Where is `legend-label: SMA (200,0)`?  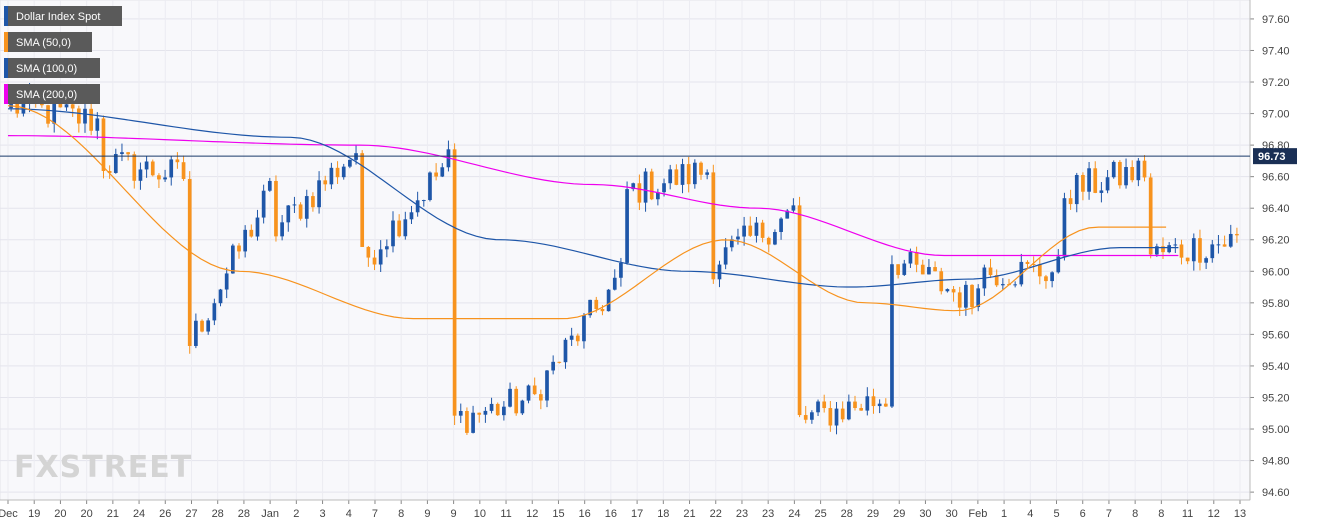
legend-label: SMA (200,0) is located at coordinates (46, 95).